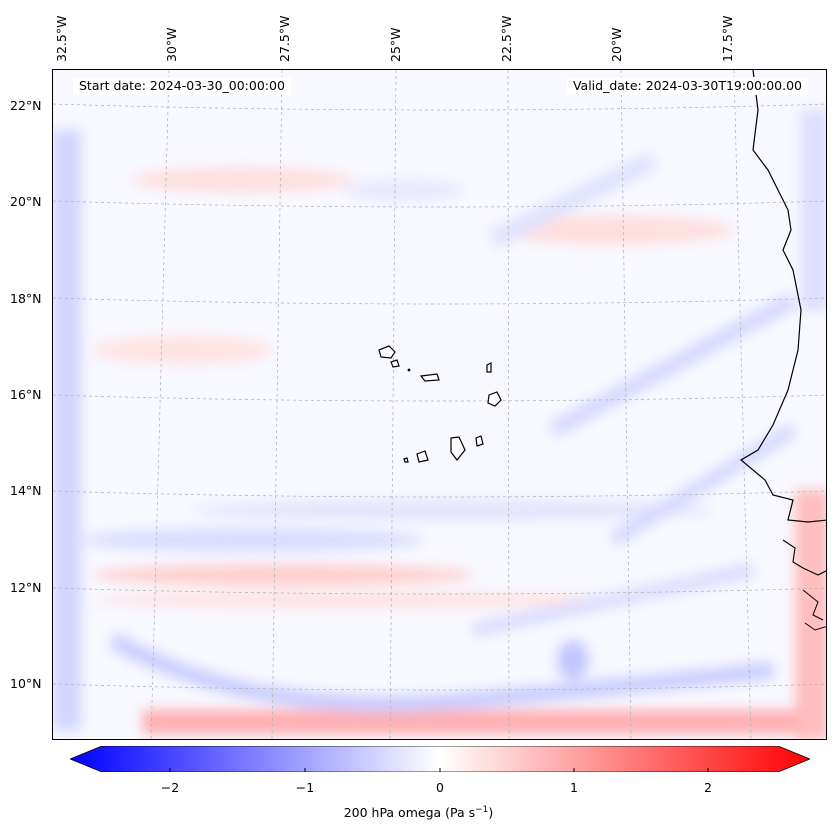 The width and height of the screenshot is (837, 839). I want to click on colorbar-bar, so click(440, 759).